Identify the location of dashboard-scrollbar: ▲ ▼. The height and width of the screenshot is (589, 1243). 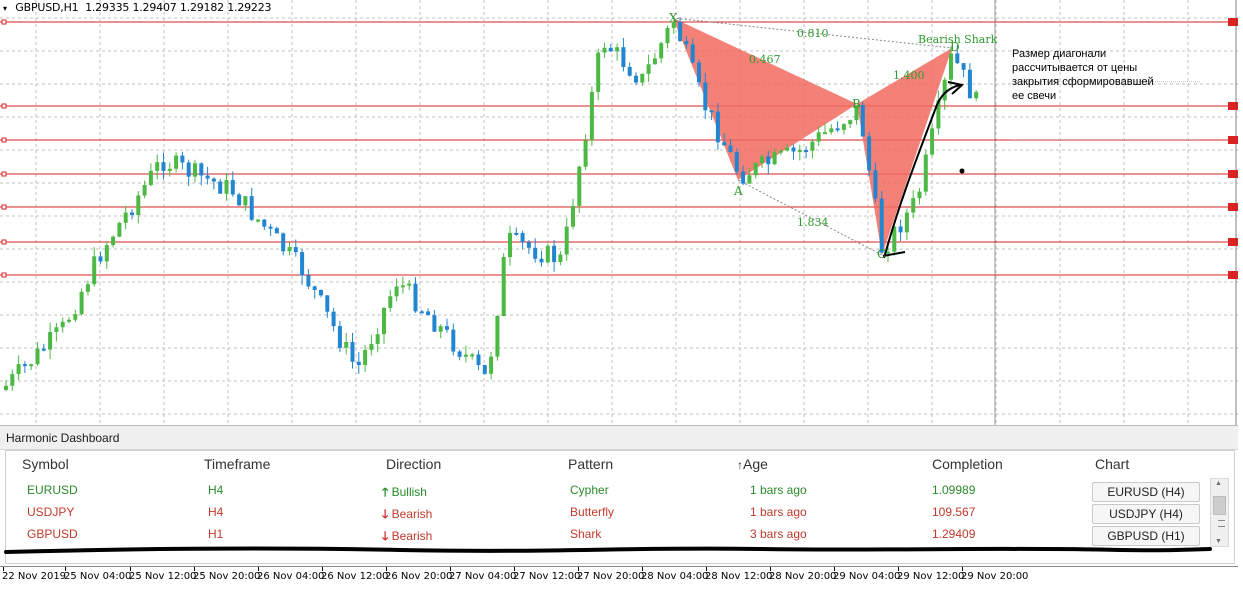
(1219, 512).